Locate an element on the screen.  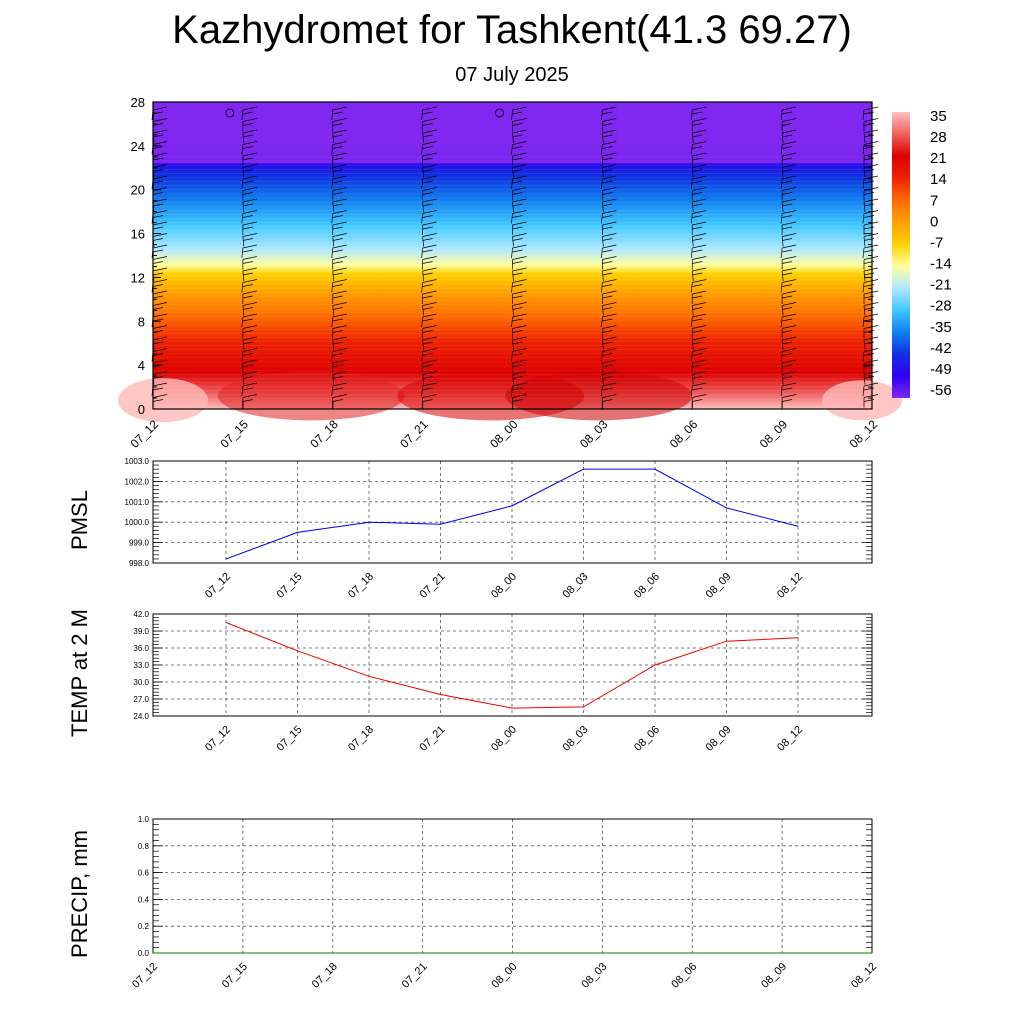
x-tick-label: 08_00 is located at coordinates (504, 586).